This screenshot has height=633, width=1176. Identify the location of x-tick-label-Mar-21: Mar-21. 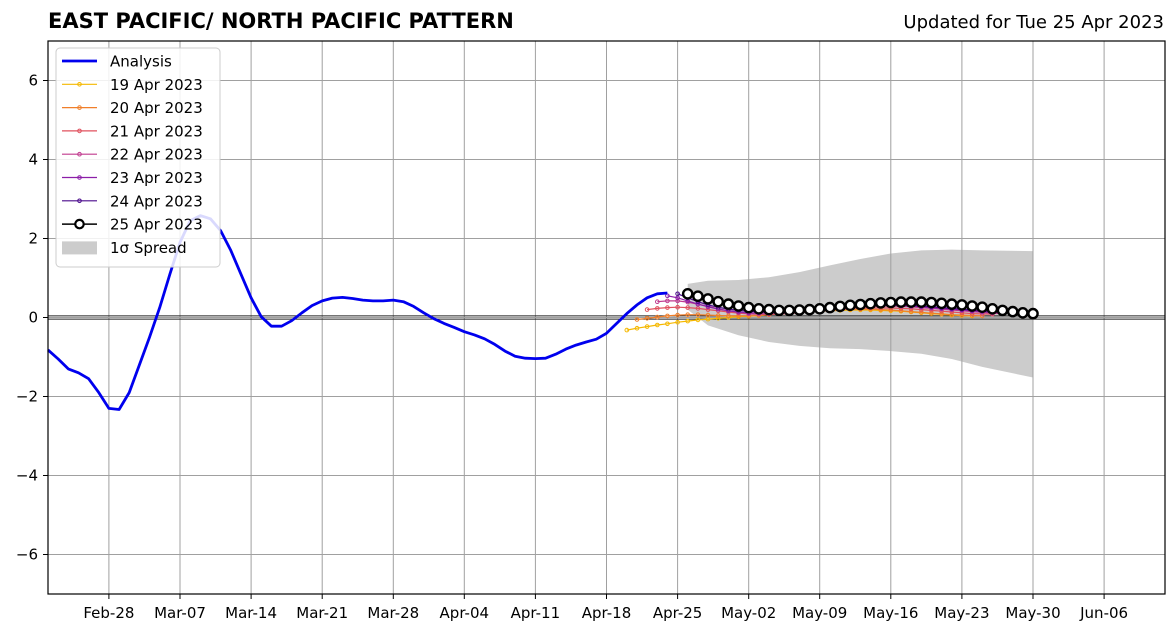
(322, 613).